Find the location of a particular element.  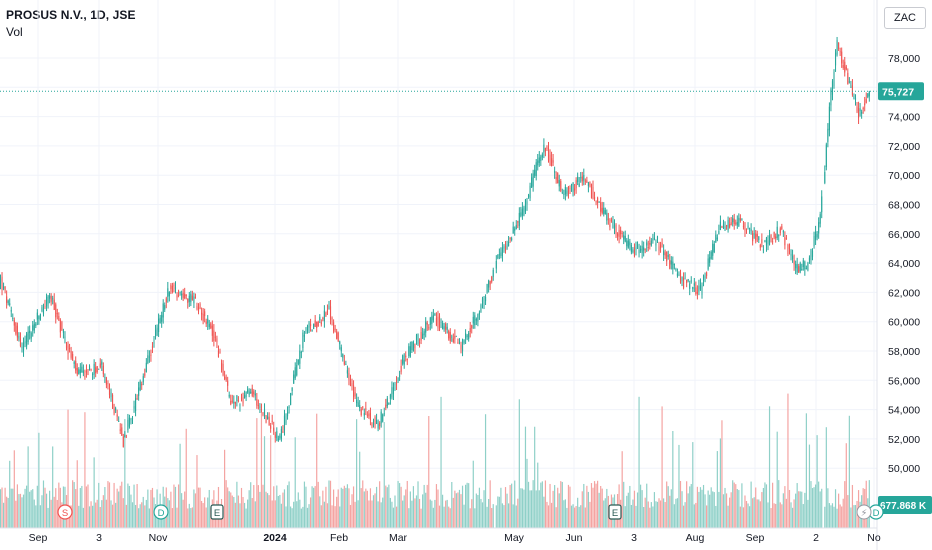

currency-button: ZAC is located at coordinates (905, 18).